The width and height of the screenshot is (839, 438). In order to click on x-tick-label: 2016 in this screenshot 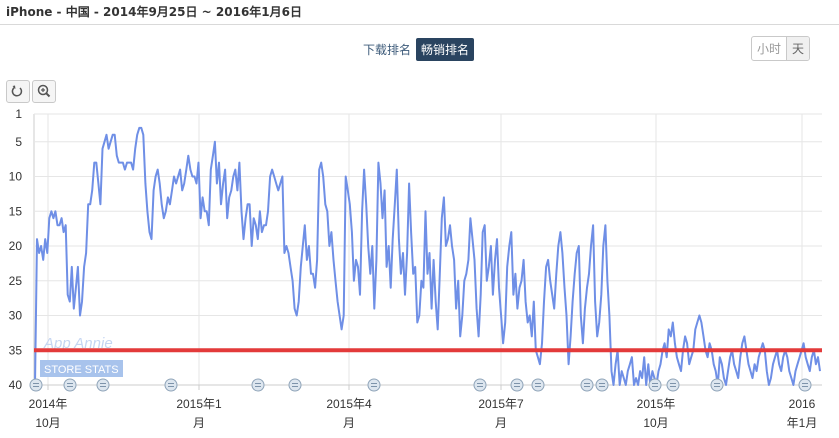, I will do `click(802, 404)`.